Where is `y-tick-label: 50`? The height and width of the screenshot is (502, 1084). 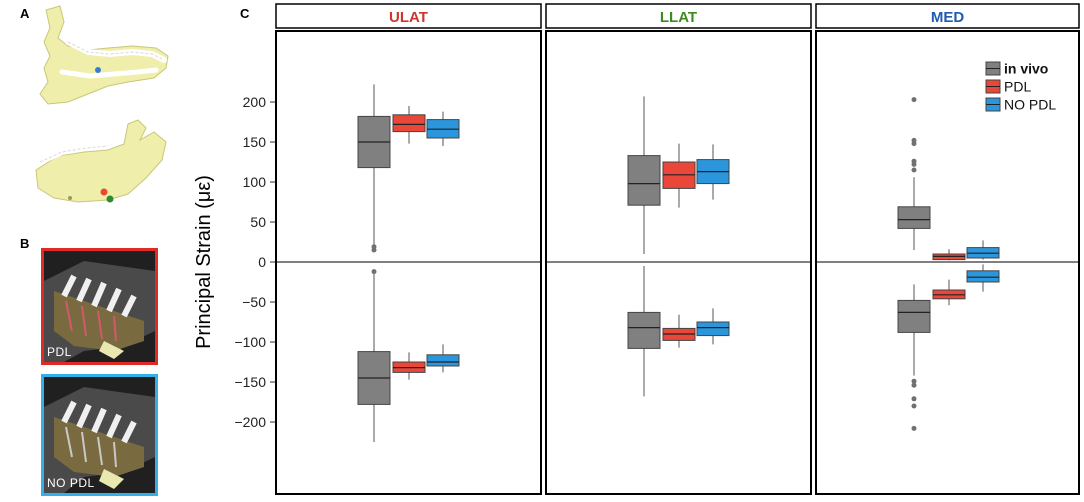
y-tick-label: 50 is located at coordinates (258, 222).